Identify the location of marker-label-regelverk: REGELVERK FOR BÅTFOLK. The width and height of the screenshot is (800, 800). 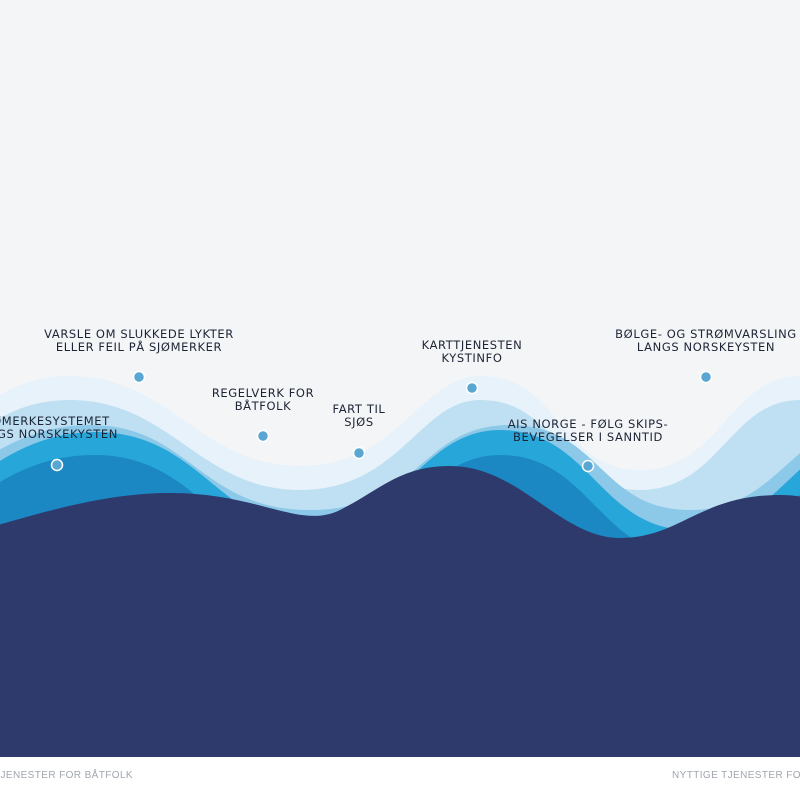
(263, 400).